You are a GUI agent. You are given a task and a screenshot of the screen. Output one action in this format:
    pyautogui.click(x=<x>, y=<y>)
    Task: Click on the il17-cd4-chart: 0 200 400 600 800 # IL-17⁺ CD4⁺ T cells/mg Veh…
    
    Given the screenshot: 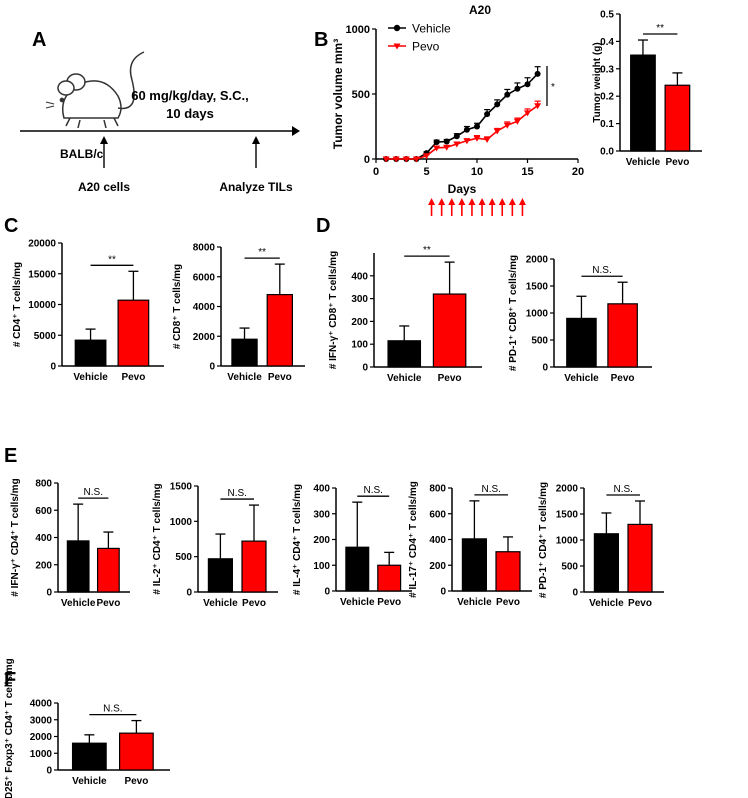 What is the action you would take?
    pyautogui.click(x=470, y=544)
    